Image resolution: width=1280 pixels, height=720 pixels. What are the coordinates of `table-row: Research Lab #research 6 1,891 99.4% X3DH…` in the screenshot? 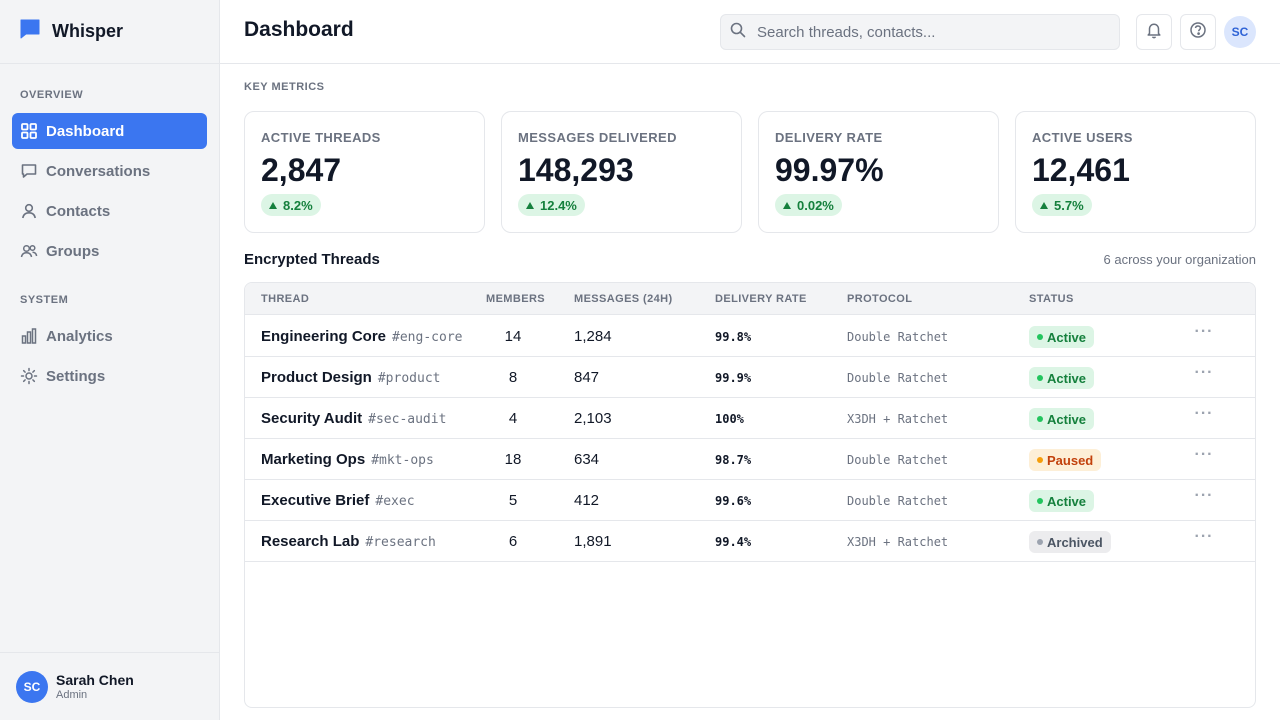 It's located at (750, 541).